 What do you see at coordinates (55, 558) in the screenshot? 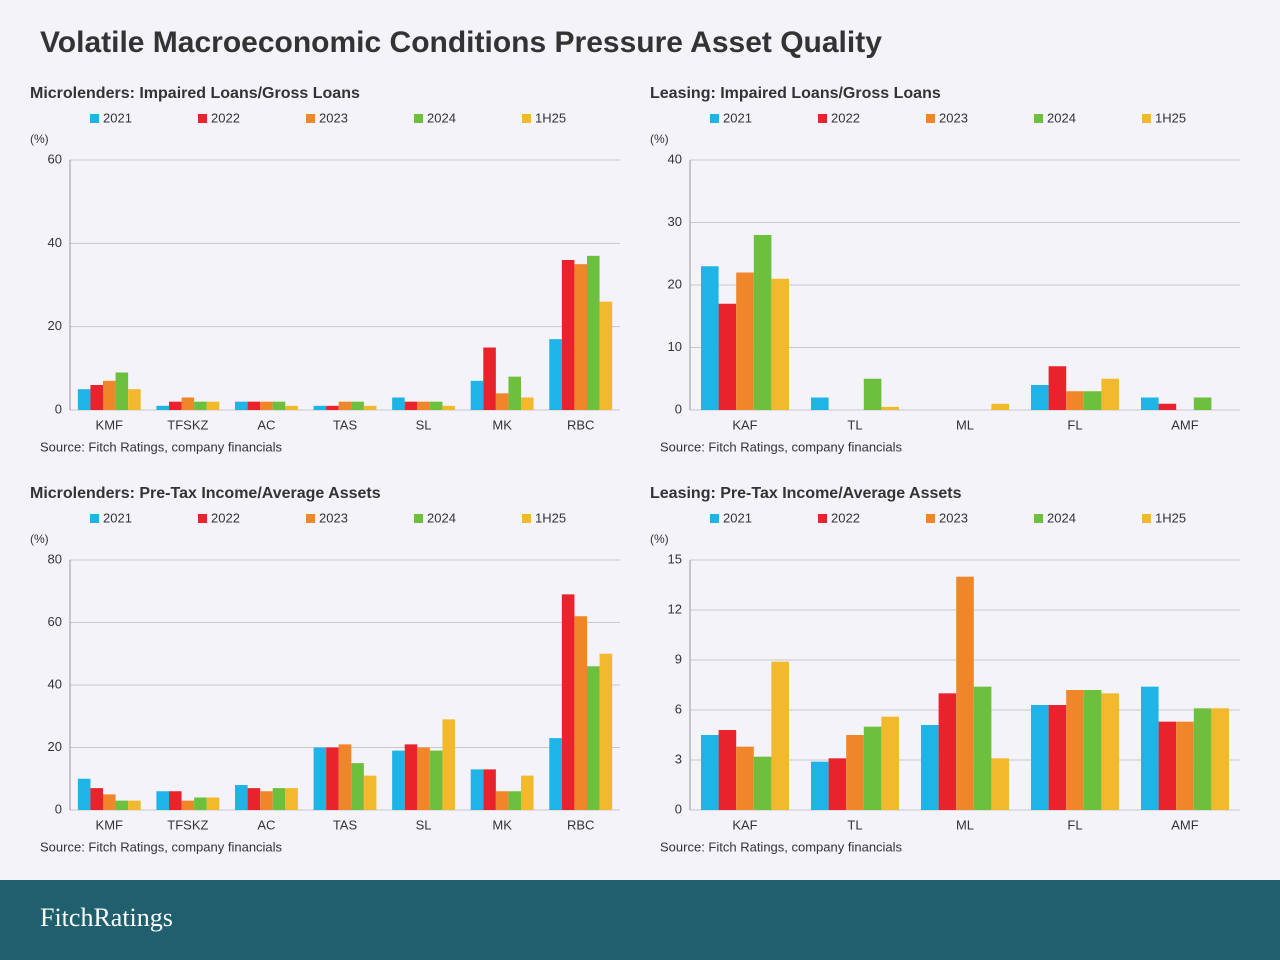
I see `y-tick-label: 80` at bounding box center [55, 558].